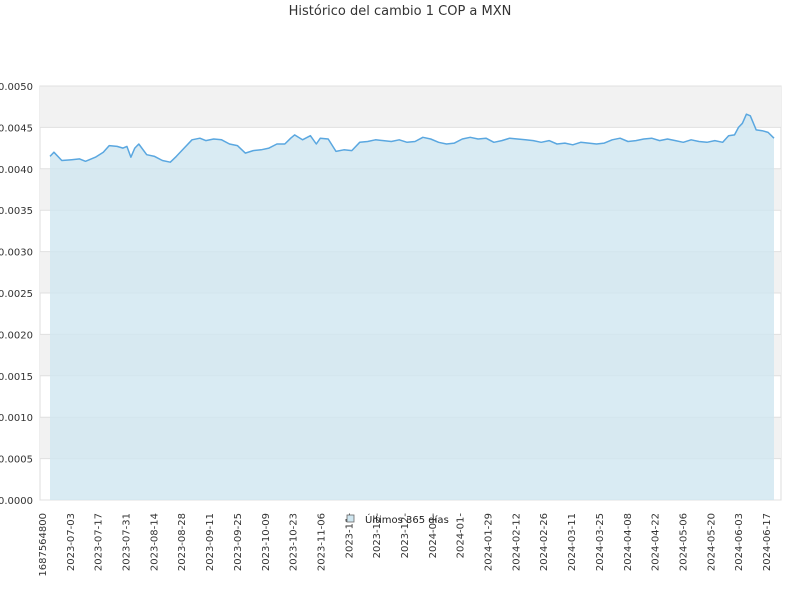 The width and height of the screenshot is (800, 600). I want to click on y-tick-label: 0.0050, so click(16, 87).